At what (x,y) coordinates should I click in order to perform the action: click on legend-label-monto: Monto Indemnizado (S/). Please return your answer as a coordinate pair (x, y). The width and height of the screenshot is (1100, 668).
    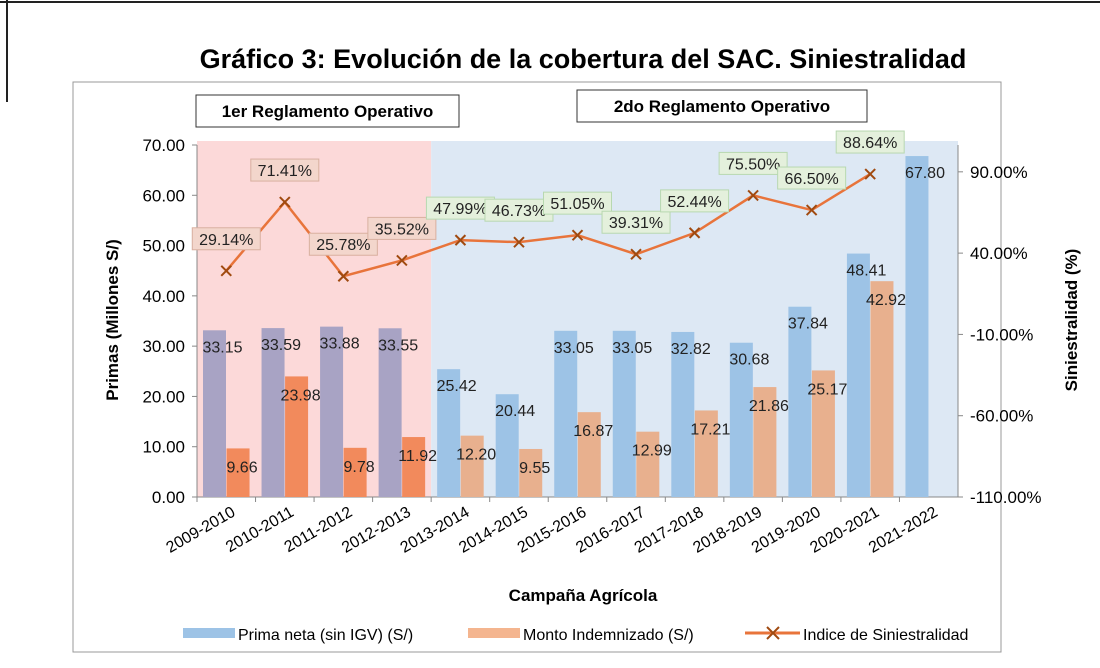
    Looking at the image, I should click on (608, 635).